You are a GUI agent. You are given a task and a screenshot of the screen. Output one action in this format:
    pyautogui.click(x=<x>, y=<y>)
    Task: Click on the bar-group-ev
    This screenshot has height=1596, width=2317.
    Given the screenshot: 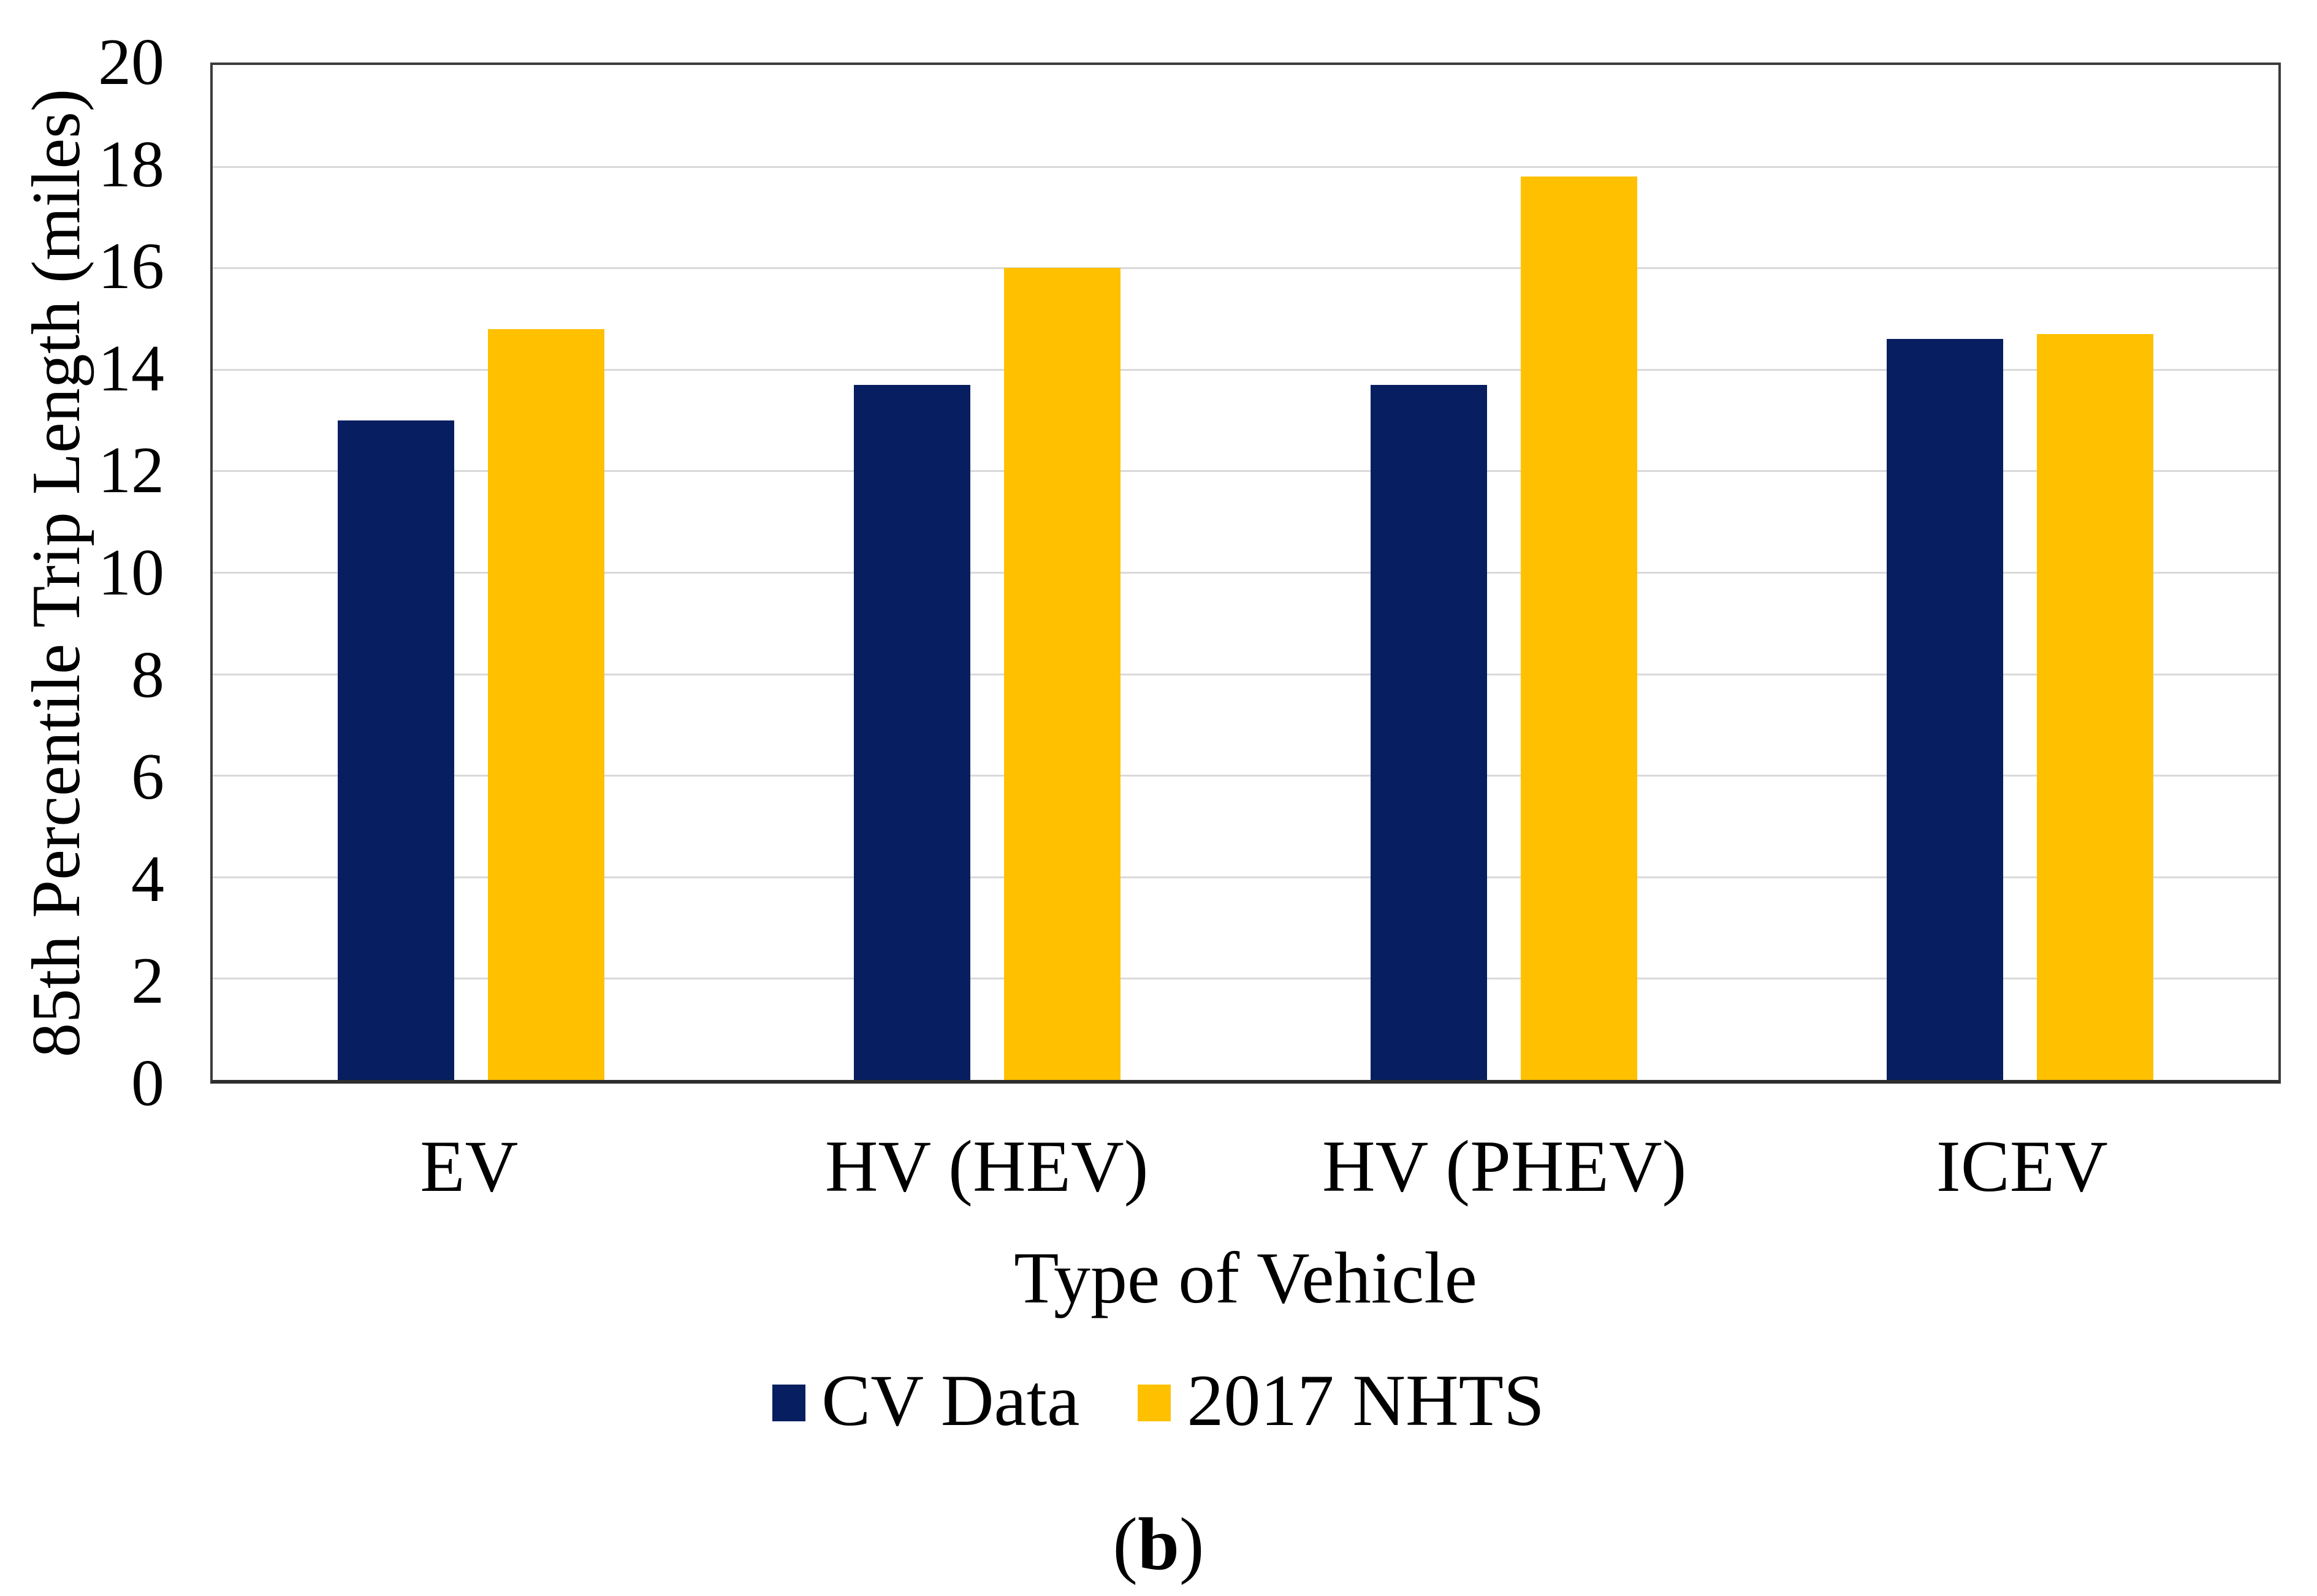 What is the action you would take?
    pyautogui.click(x=471, y=572)
    